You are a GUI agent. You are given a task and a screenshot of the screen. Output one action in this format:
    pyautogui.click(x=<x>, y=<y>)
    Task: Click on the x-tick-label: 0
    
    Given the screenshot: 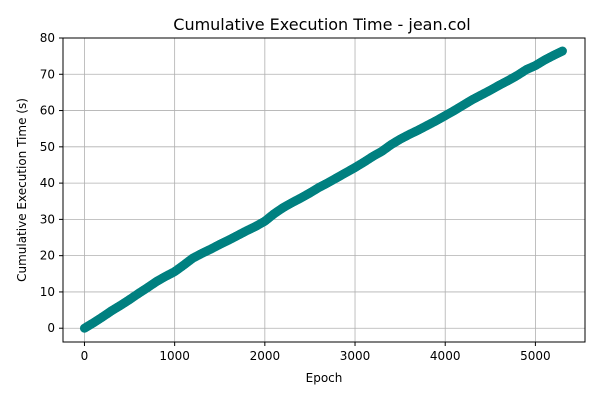 What is the action you would take?
    pyautogui.click(x=85, y=356)
    